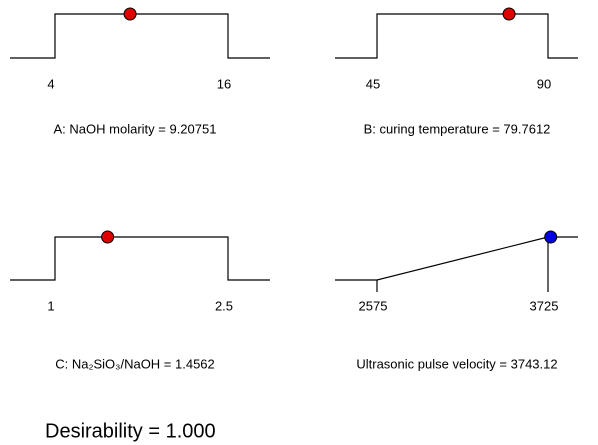 The height and width of the screenshot is (445, 598). I want to click on factor-label: C: Na₂SiO₃/NaOH = 1.4562, so click(135, 363).